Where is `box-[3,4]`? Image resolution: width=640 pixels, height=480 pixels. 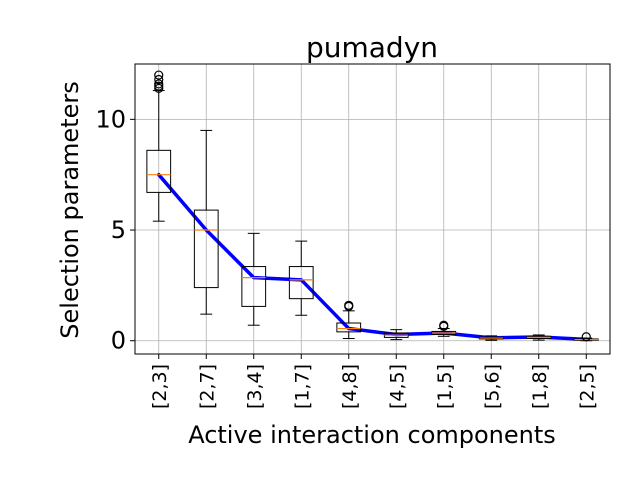
box-[3,4] is located at coordinates (254, 279).